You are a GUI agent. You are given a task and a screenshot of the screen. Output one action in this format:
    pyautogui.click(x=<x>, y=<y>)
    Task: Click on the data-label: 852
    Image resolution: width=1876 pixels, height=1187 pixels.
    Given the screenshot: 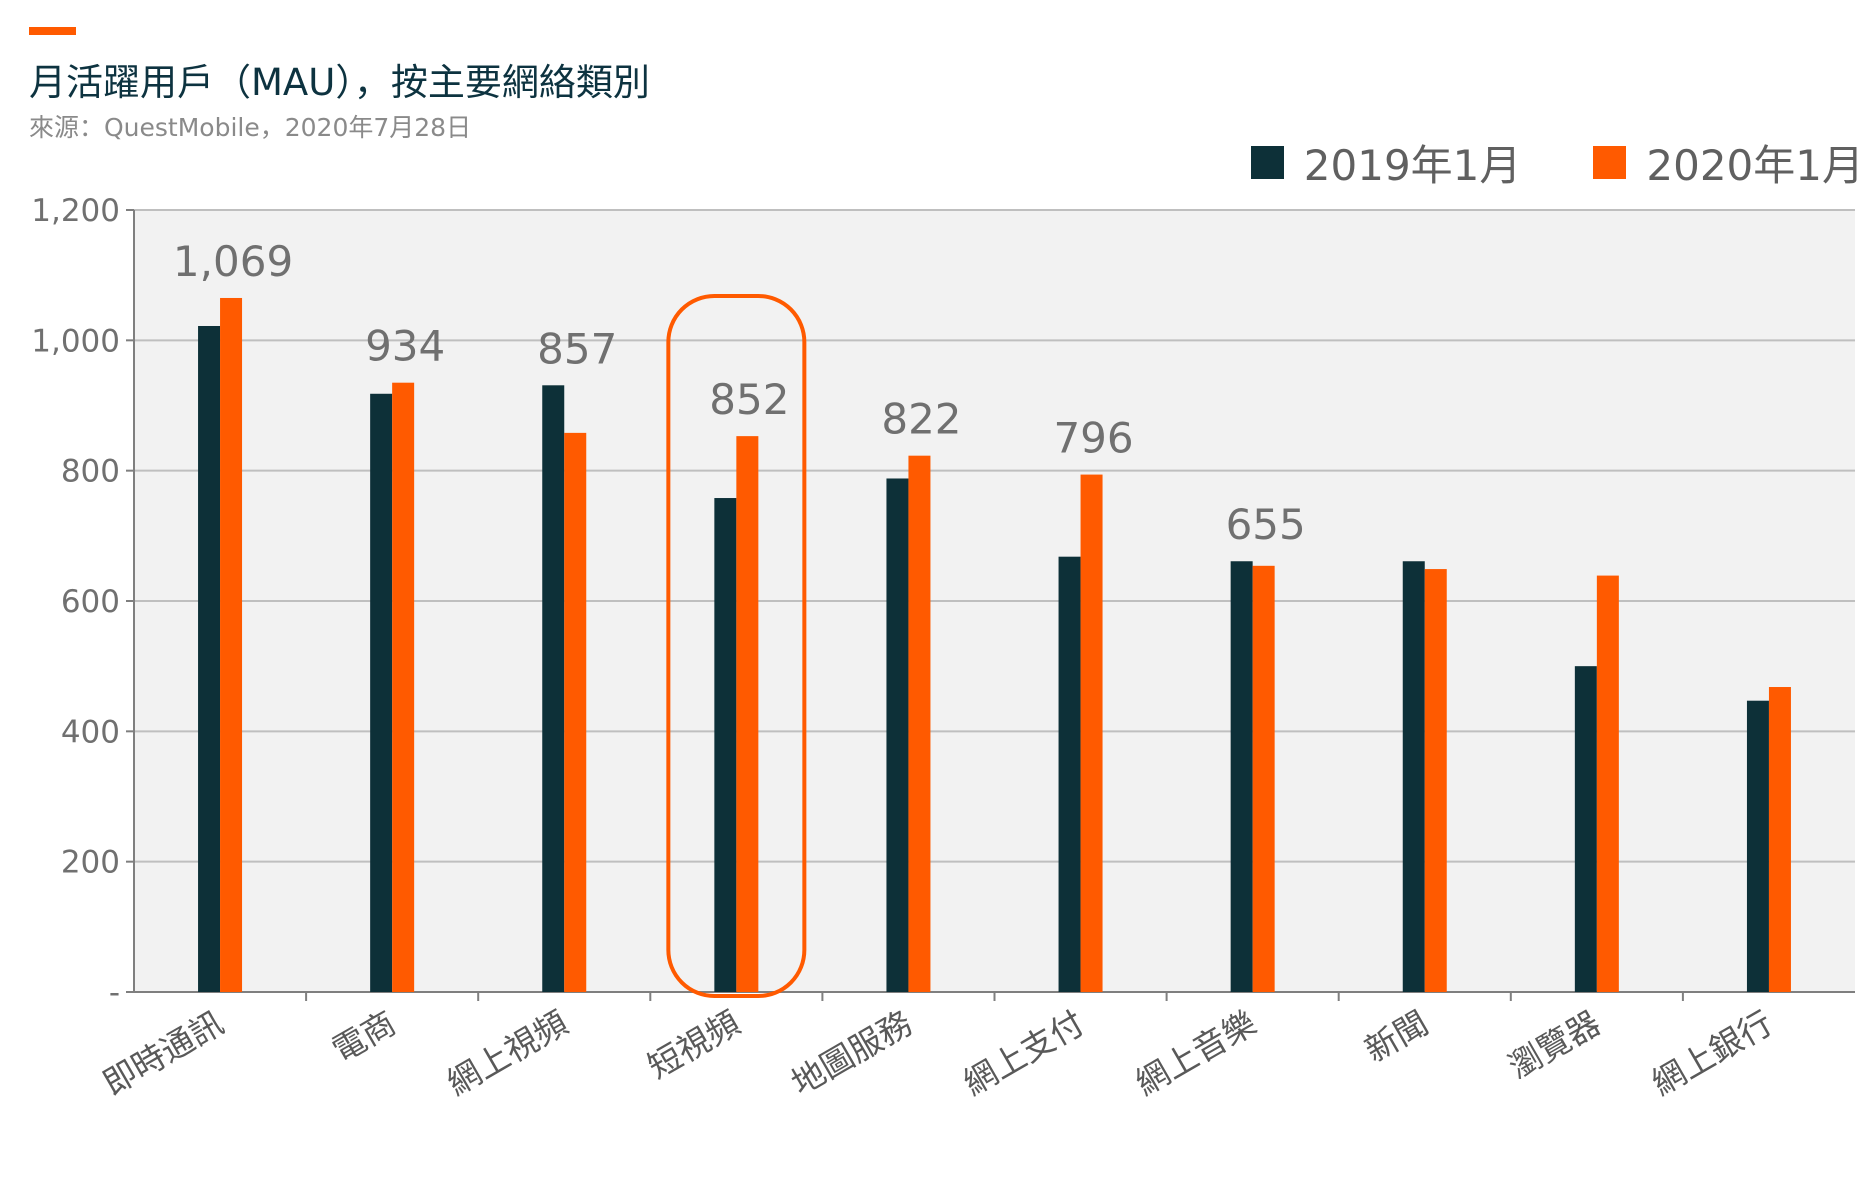 What is the action you would take?
    pyautogui.click(x=749, y=399)
    